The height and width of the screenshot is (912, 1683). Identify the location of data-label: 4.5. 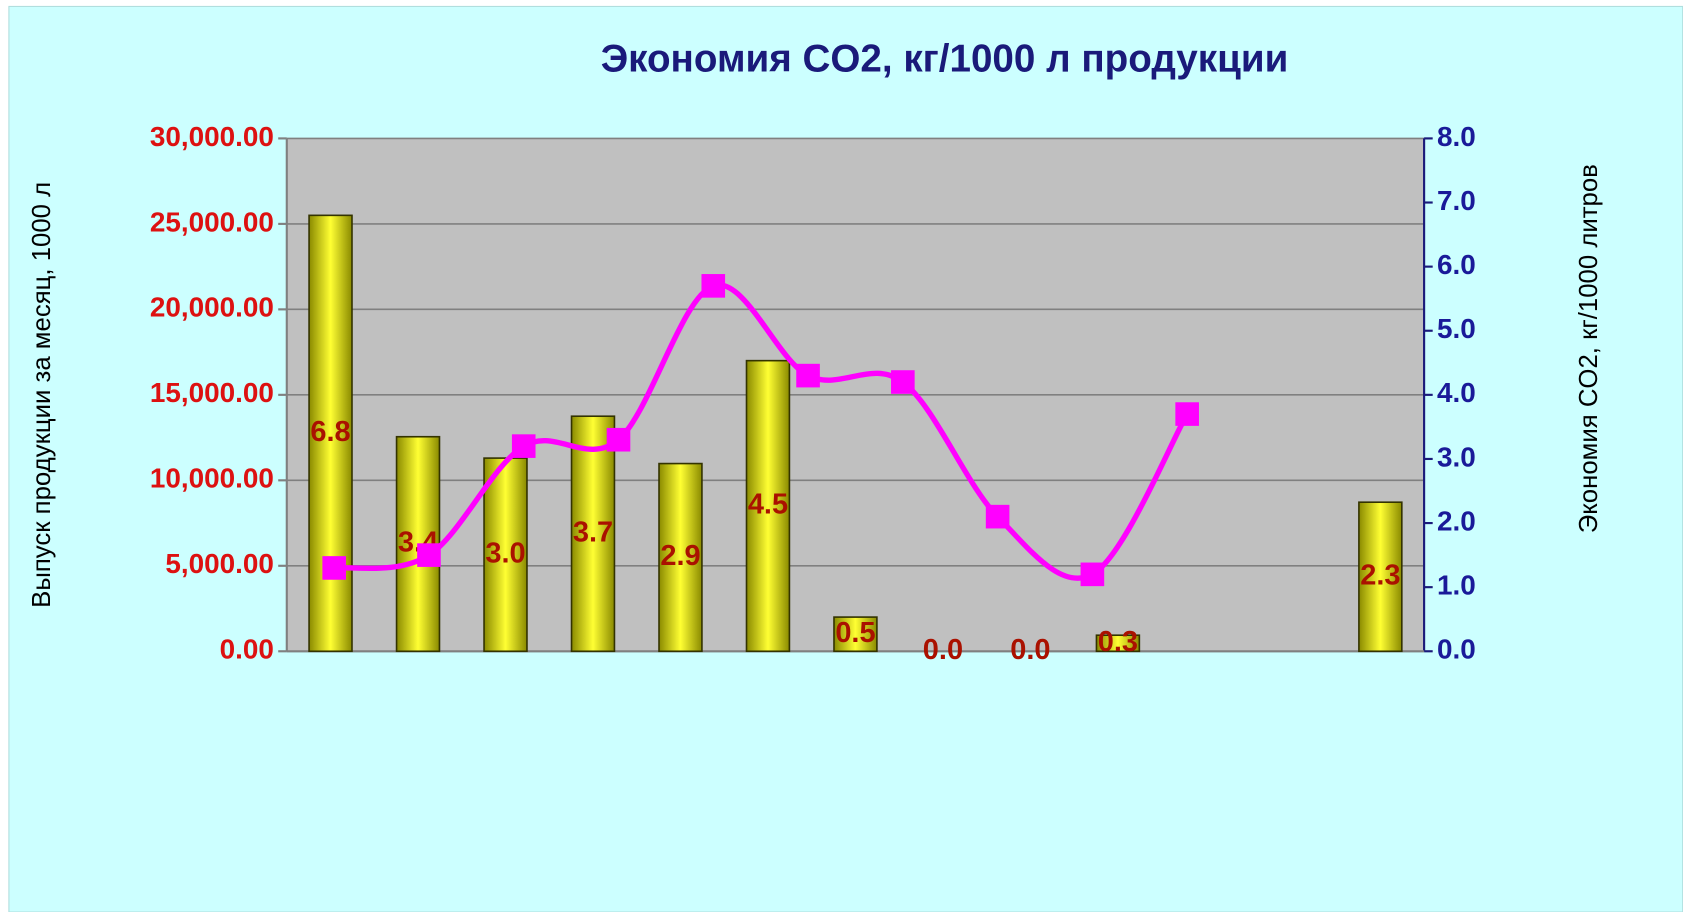
(768, 505).